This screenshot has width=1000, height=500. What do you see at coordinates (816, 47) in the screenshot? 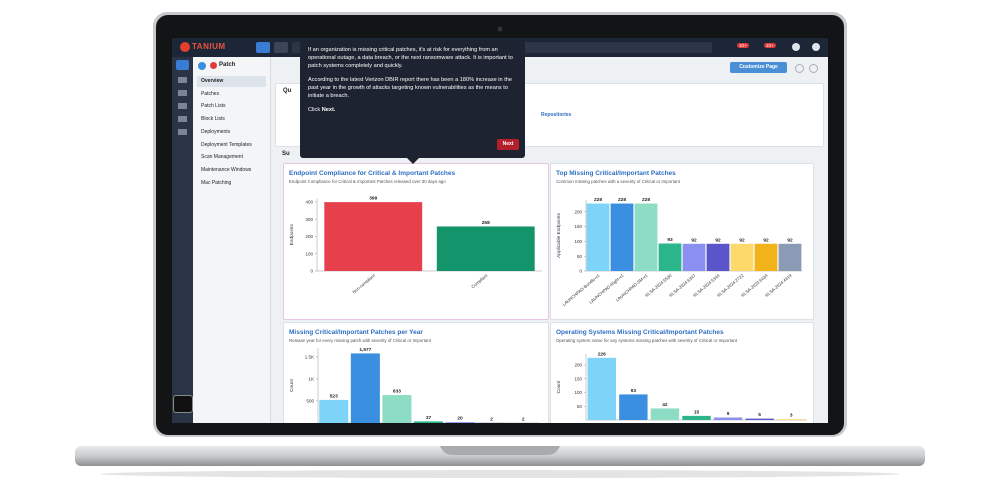
I see `user-icon` at bounding box center [816, 47].